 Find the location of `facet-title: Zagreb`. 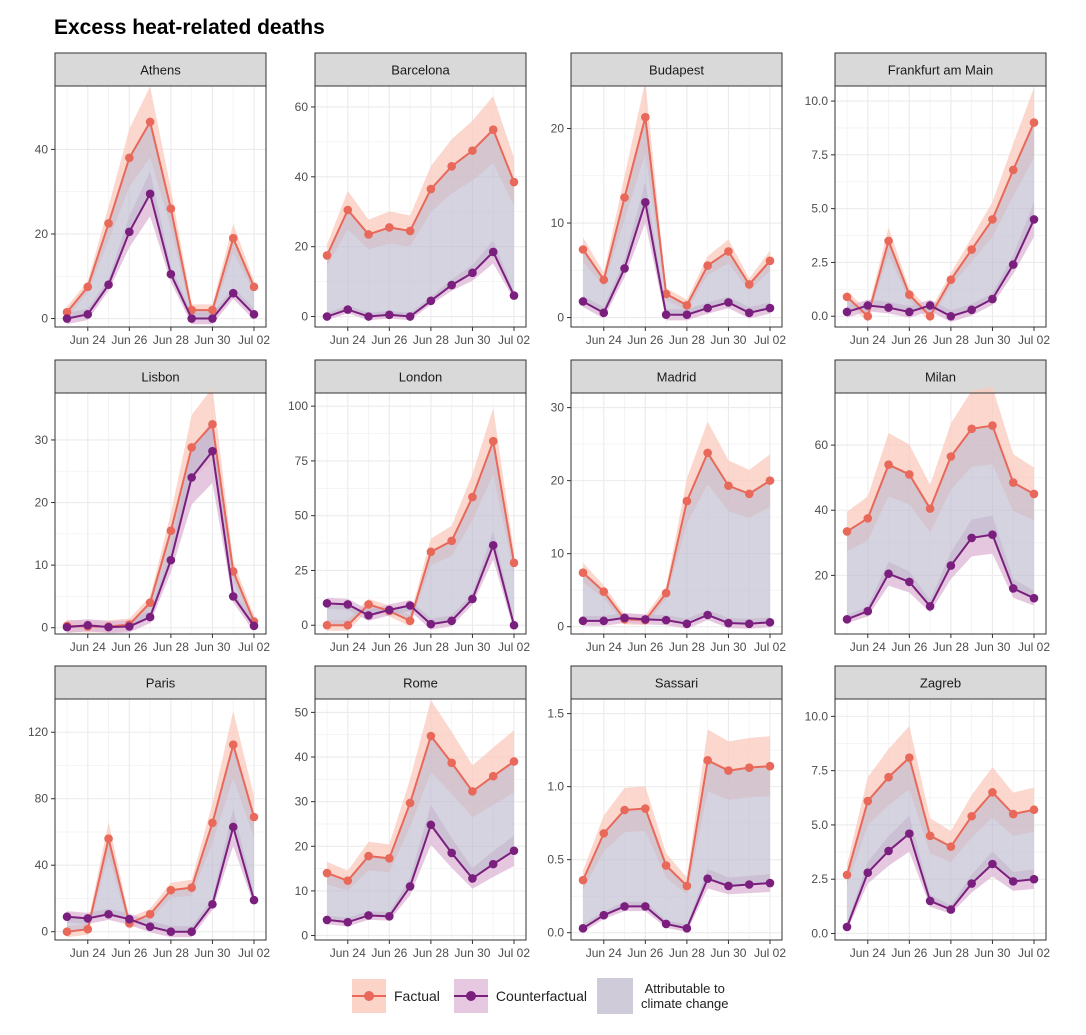

facet-title: Zagreb is located at coordinates (940, 683).